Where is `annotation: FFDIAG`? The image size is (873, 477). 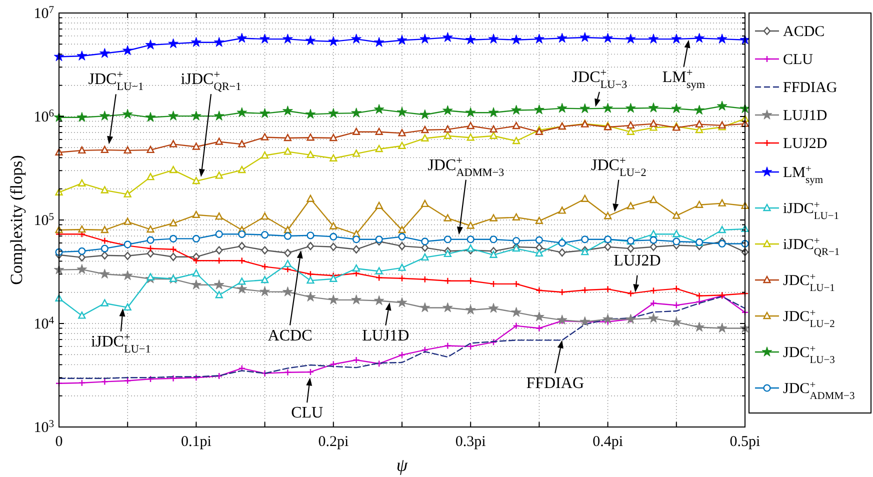 annotation: FFDIAG is located at coordinates (555, 383).